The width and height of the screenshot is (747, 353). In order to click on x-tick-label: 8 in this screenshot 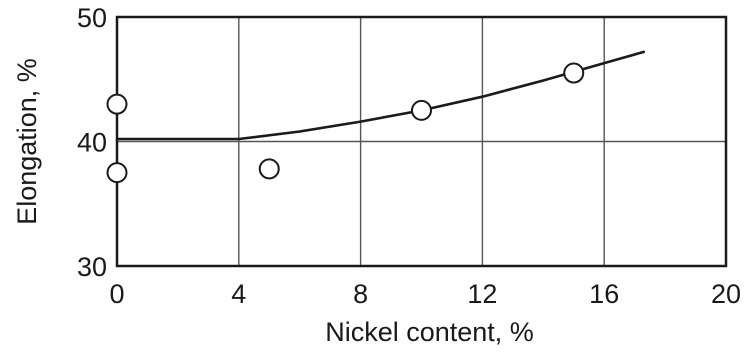, I will do `click(360, 294)`.